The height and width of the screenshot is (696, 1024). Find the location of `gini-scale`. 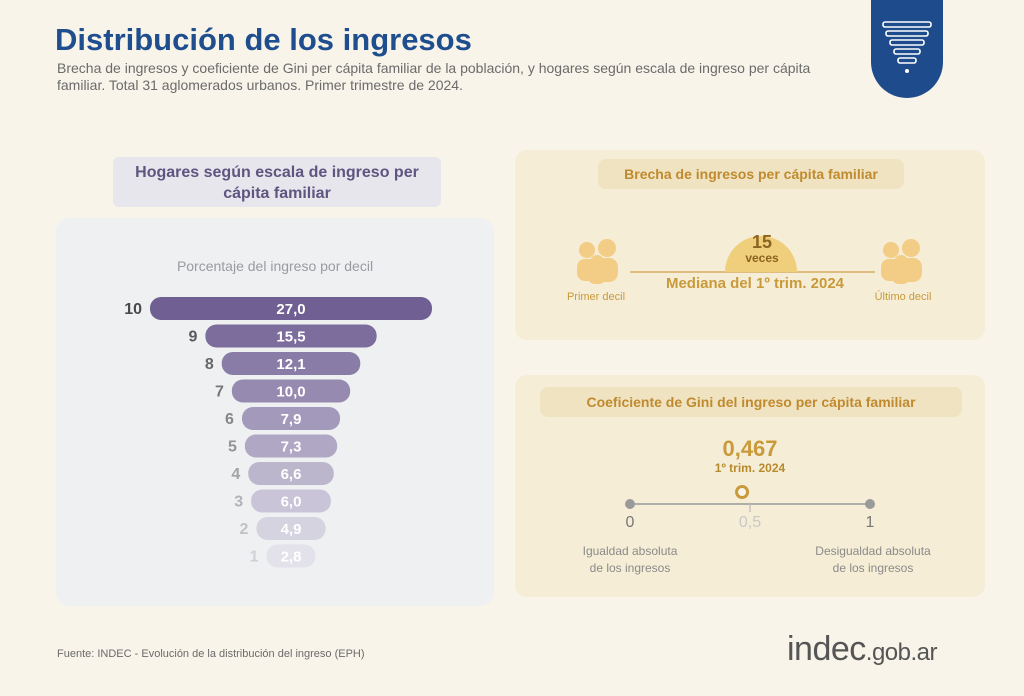

gini-scale is located at coordinates (750, 498).